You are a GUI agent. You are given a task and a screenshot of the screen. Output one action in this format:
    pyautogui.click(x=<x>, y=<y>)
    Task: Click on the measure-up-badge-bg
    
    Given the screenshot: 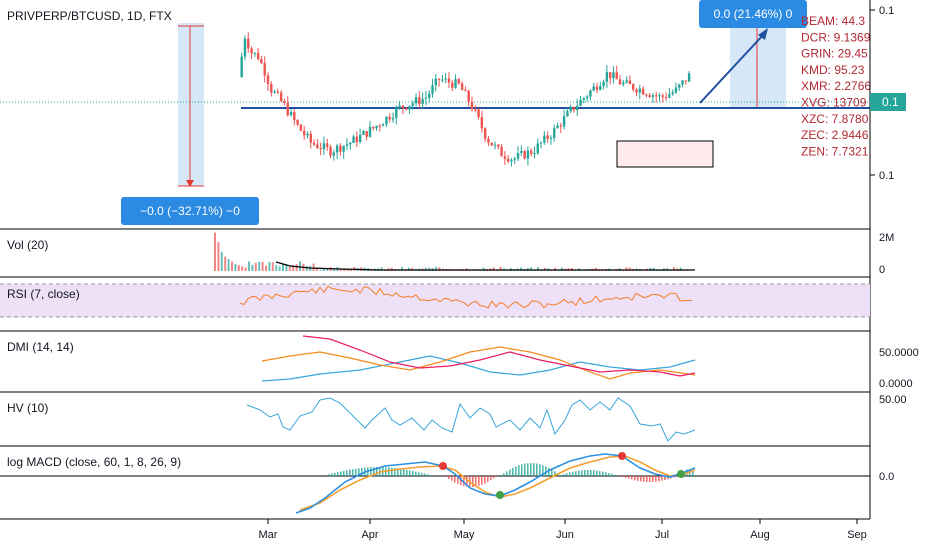 What is the action you would take?
    pyautogui.click(x=753, y=14)
    